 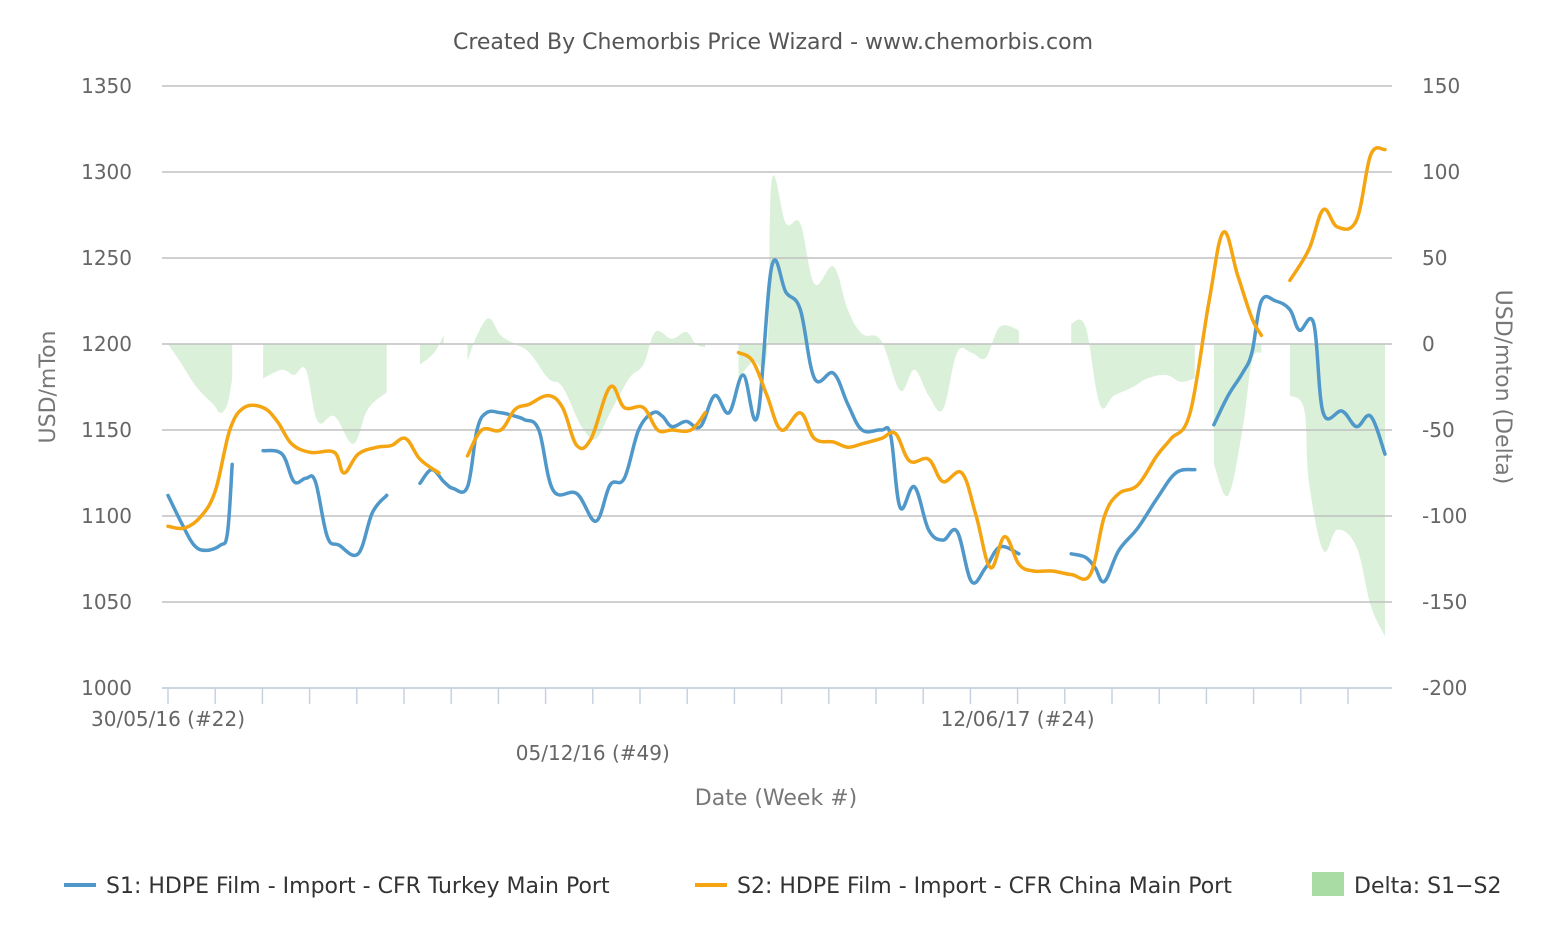 What do you see at coordinates (106, 344) in the screenshot?
I see `y-tick-label: 1200` at bounding box center [106, 344].